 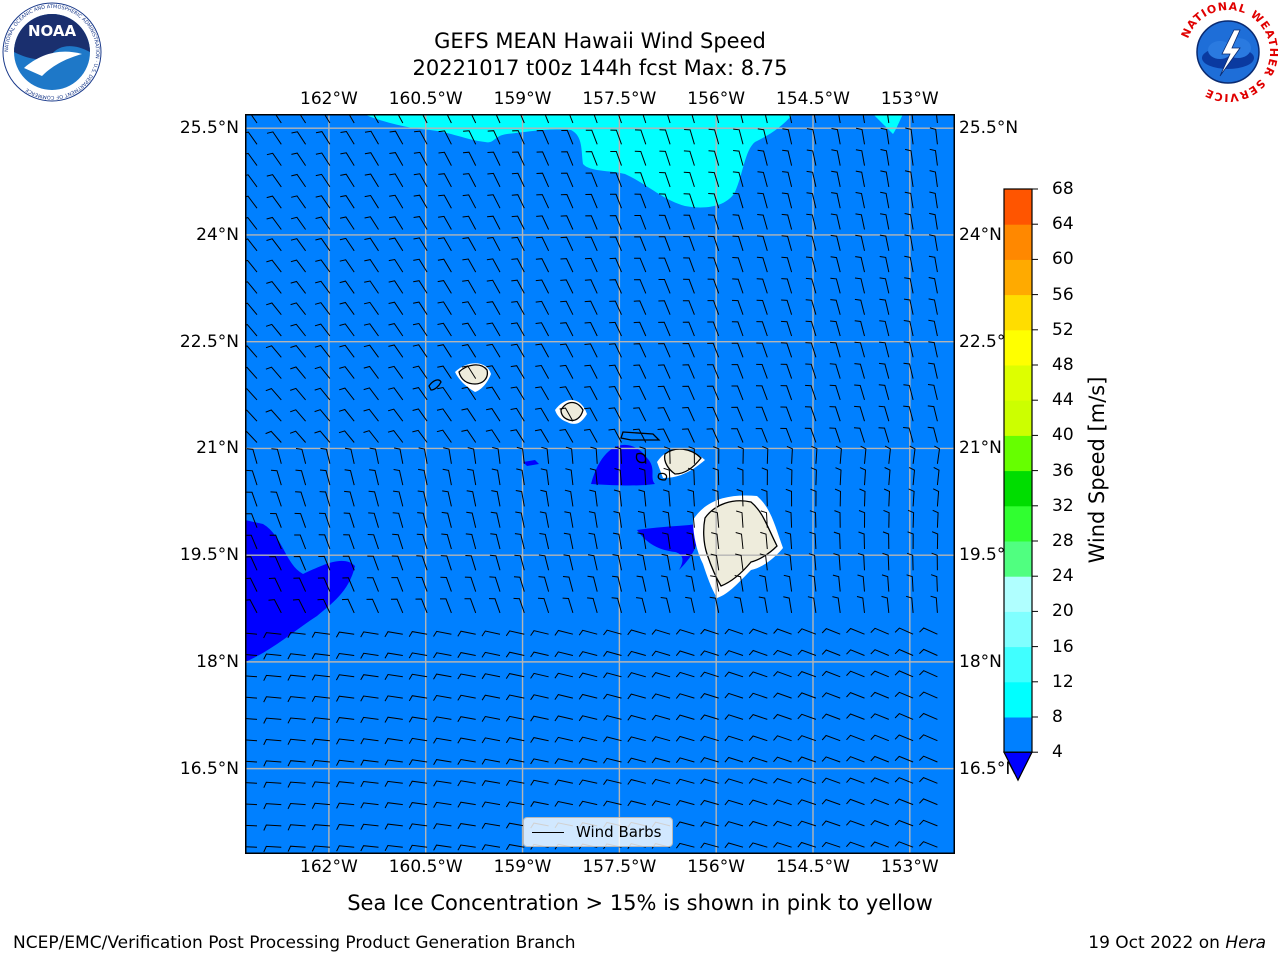 What do you see at coordinates (52, 31) in the screenshot?
I see `noaa-logo-text: NOAA` at bounding box center [52, 31].